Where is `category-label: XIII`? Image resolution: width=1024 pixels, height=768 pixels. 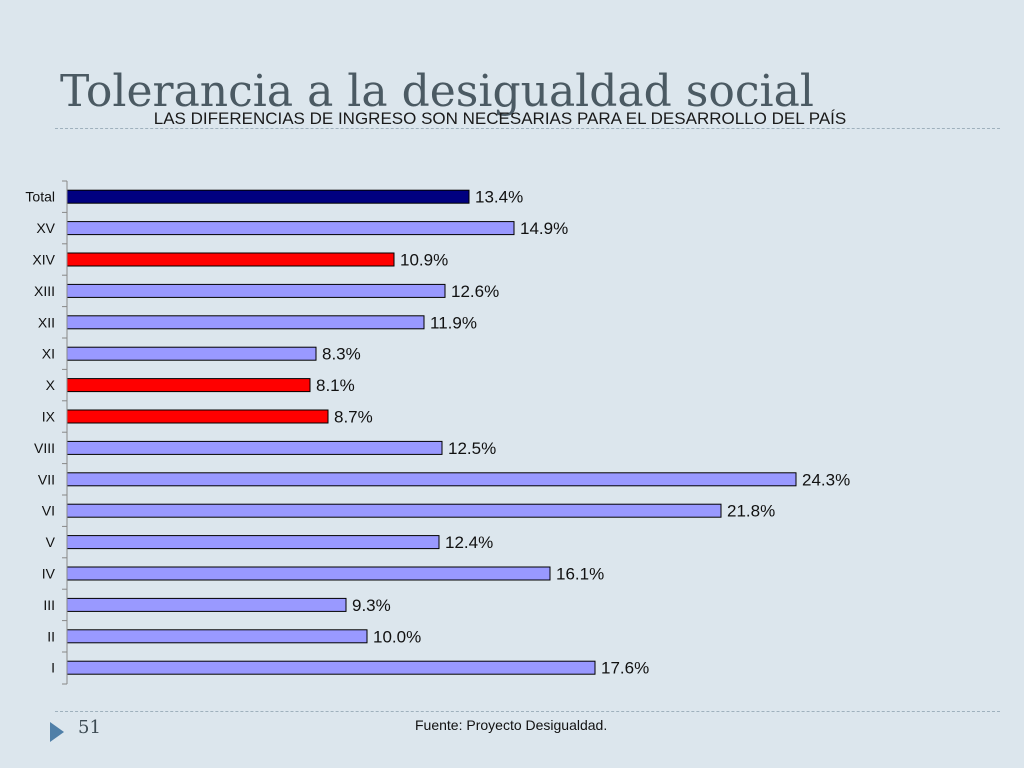
category-label: XIII is located at coordinates (44, 291).